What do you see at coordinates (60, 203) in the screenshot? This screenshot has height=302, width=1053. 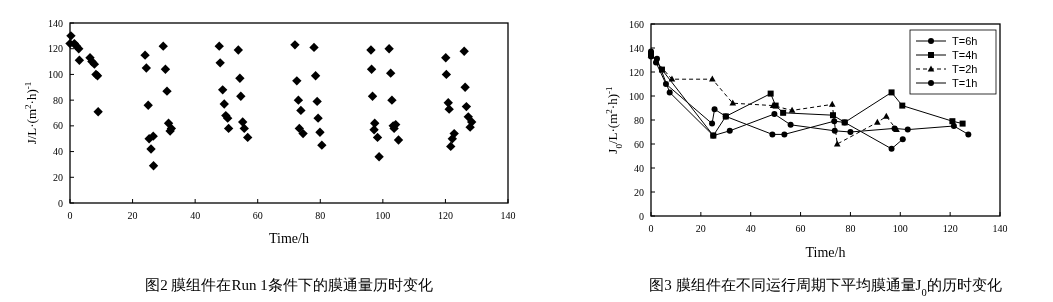 I see `y-tick-label: 0` at bounding box center [60, 203].